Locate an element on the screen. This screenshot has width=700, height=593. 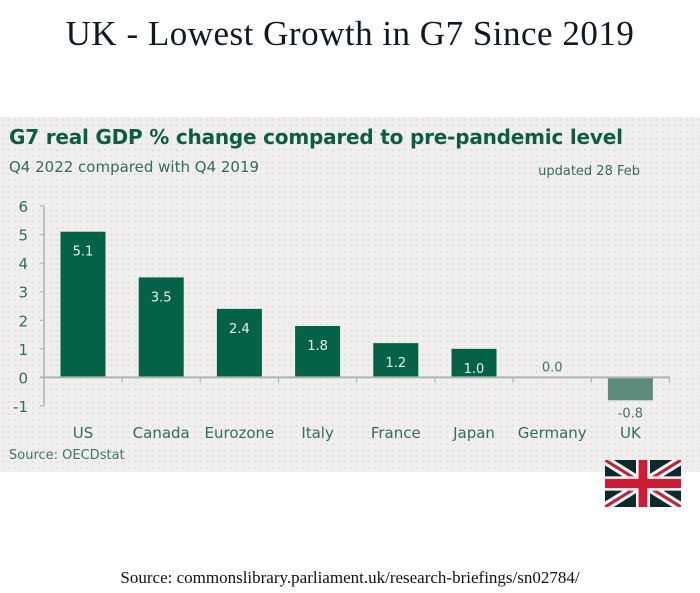
x-tick-label: Canada is located at coordinates (161, 433).